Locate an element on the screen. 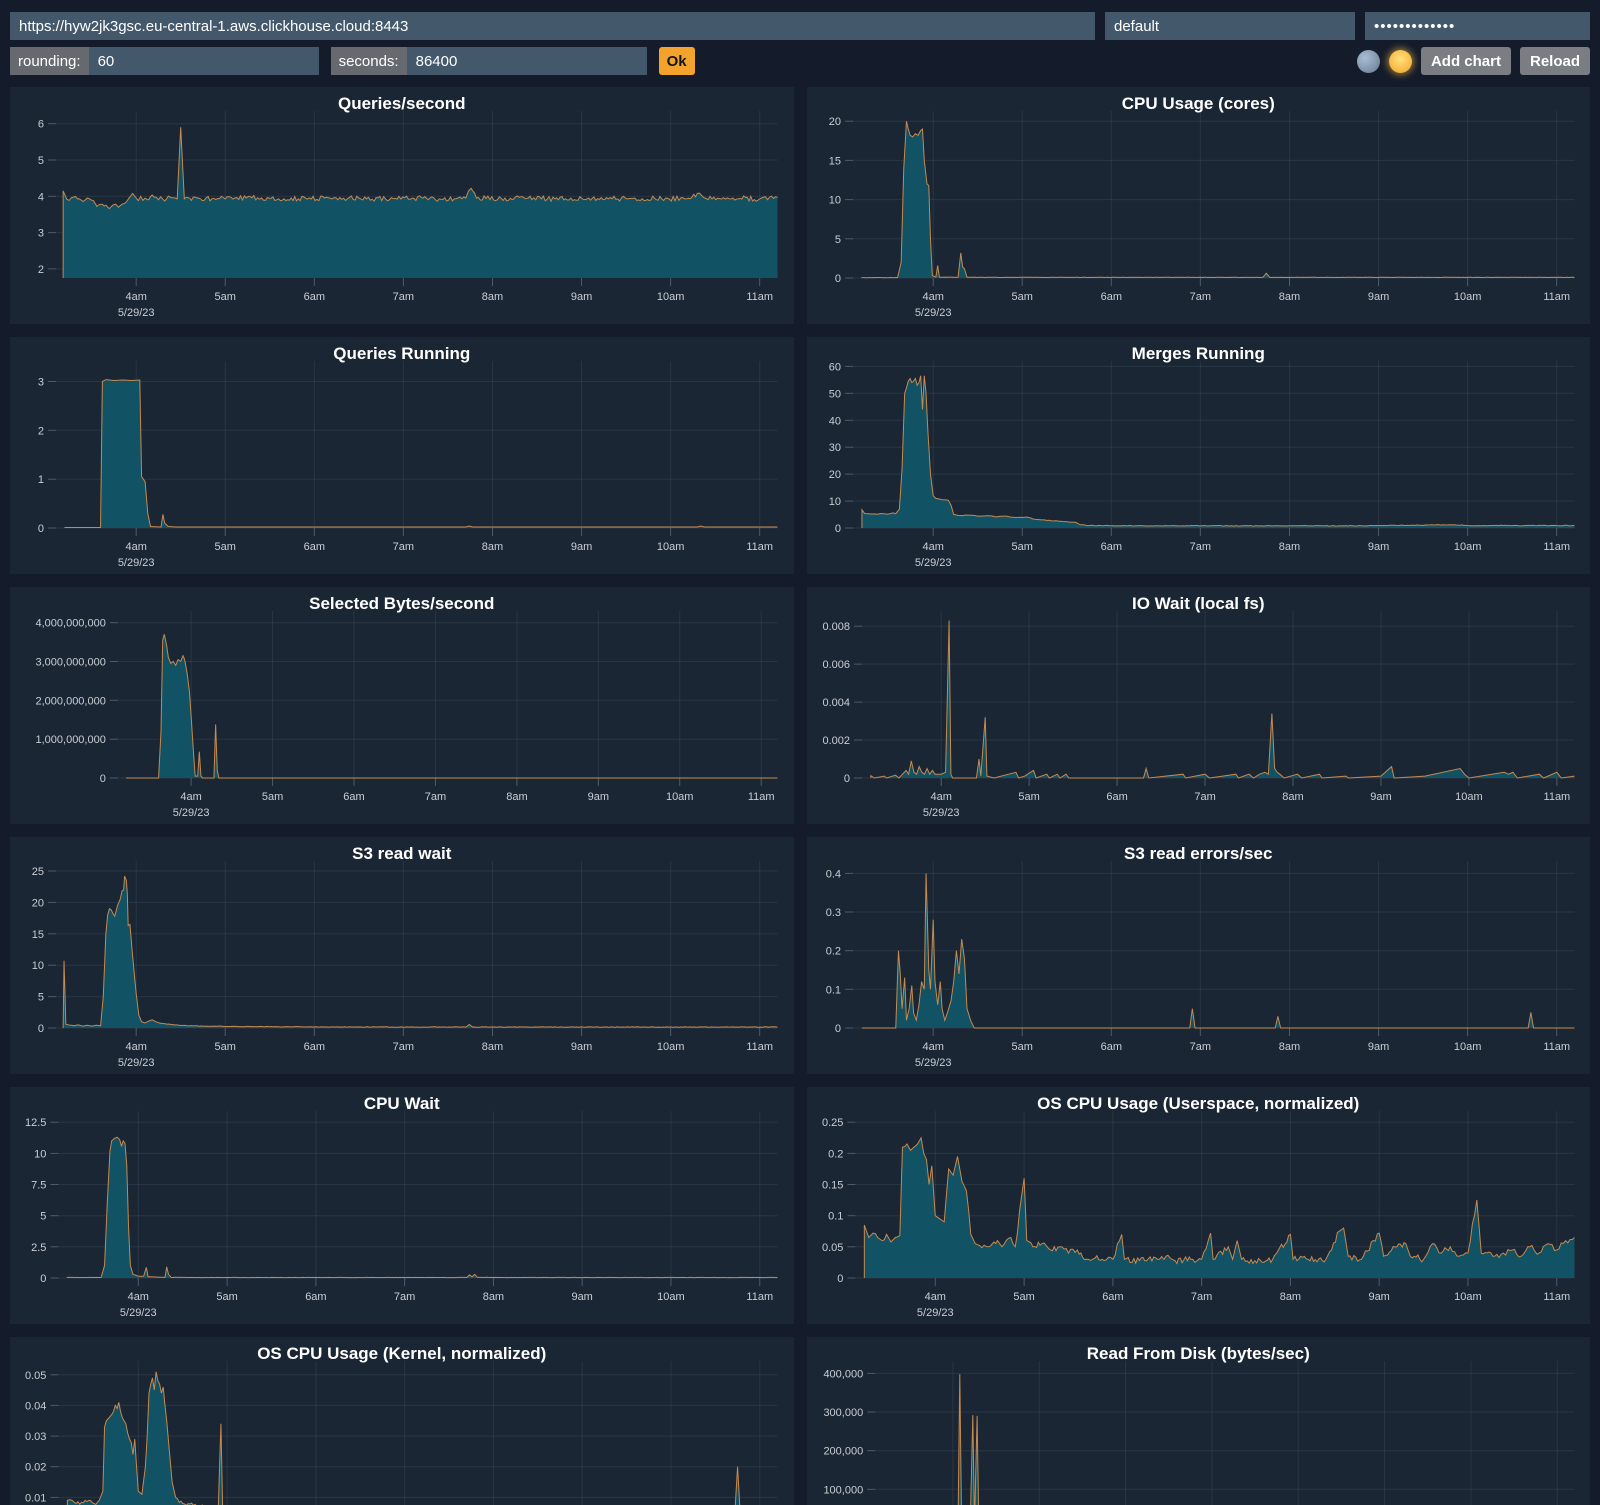 Image resolution: width=1600 pixels, height=1505 pixels. svg-text: 0.04 is located at coordinates (35, 1406).